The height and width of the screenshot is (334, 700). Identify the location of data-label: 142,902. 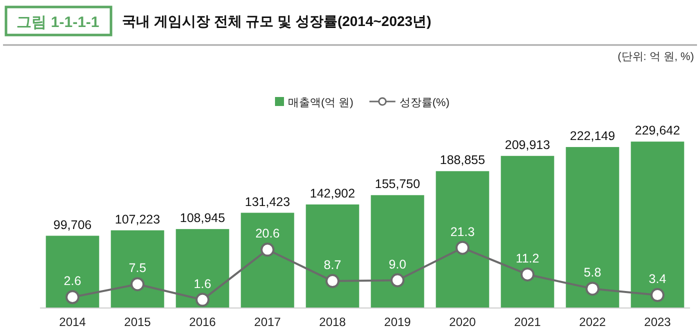
(333, 193).